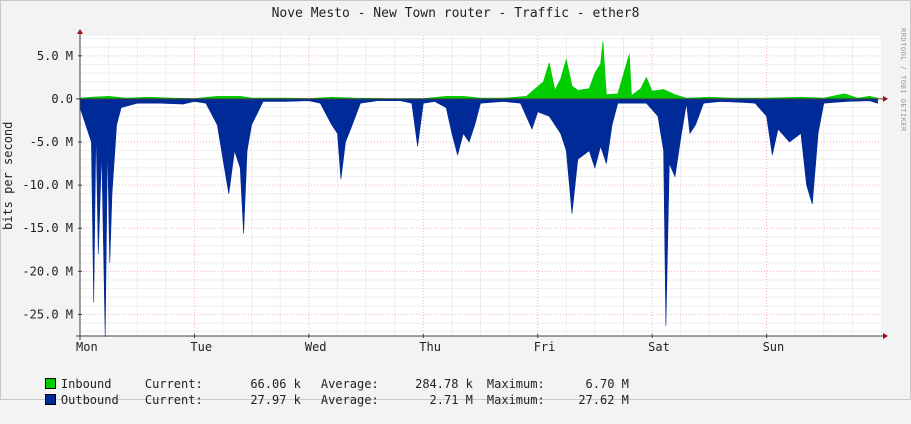 The width and height of the screenshot is (911, 424). Describe the element at coordinates (607, 384) in the screenshot. I see `legend-maximum-value: 6.70 M` at that location.